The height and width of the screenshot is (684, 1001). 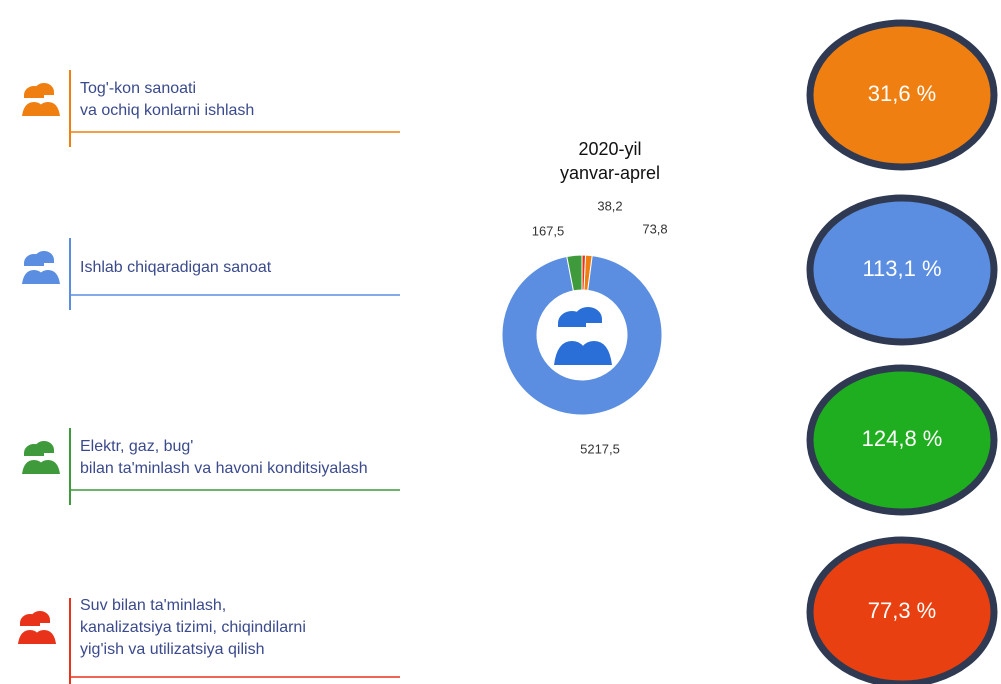 What do you see at coordinates (609, 205) in the screenshot?
I see `value-label: 38,2` at bounding box center [609, 205].